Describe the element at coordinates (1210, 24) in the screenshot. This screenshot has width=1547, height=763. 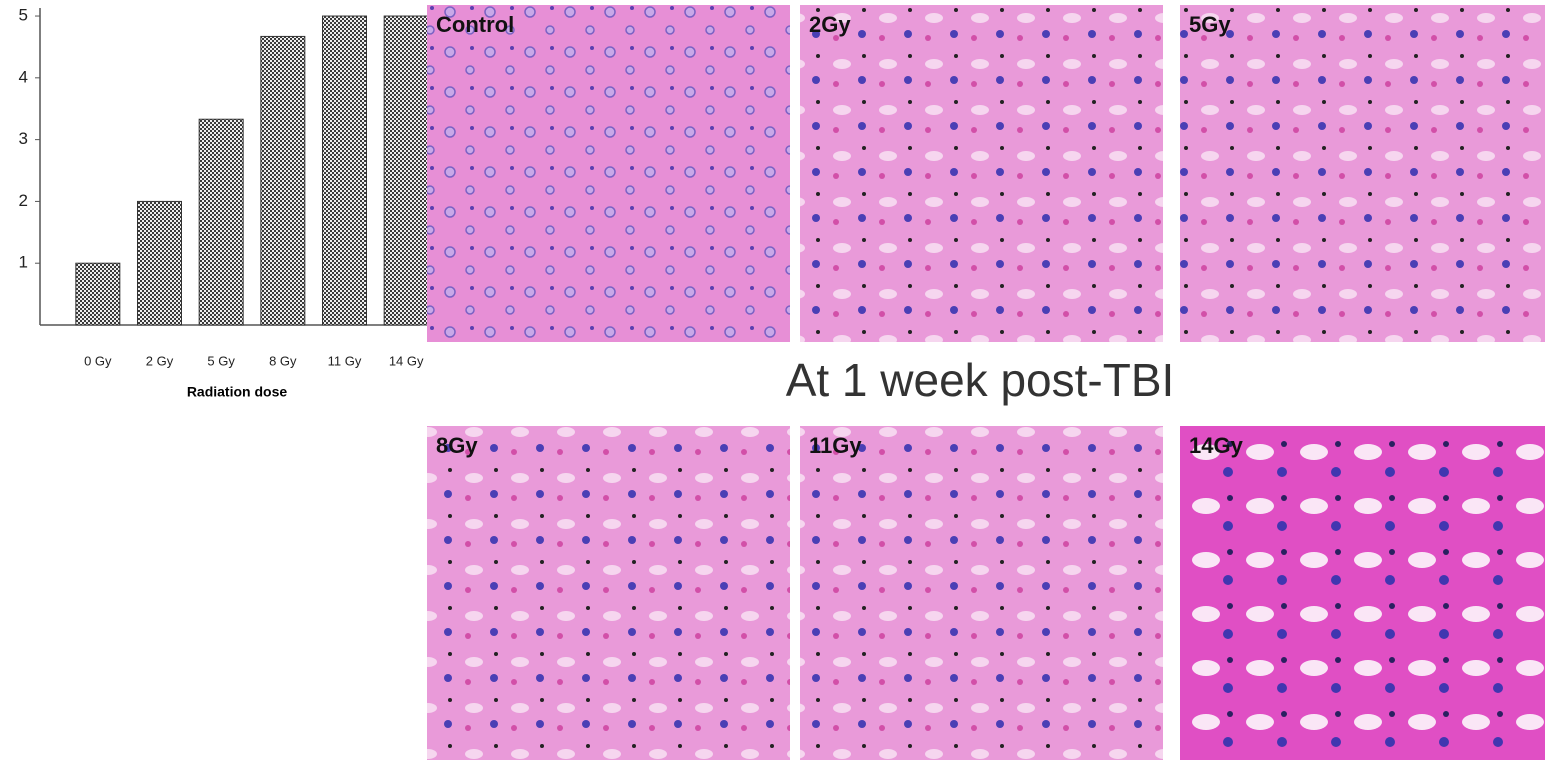
I see `panel-label: 5Gy` at that location.